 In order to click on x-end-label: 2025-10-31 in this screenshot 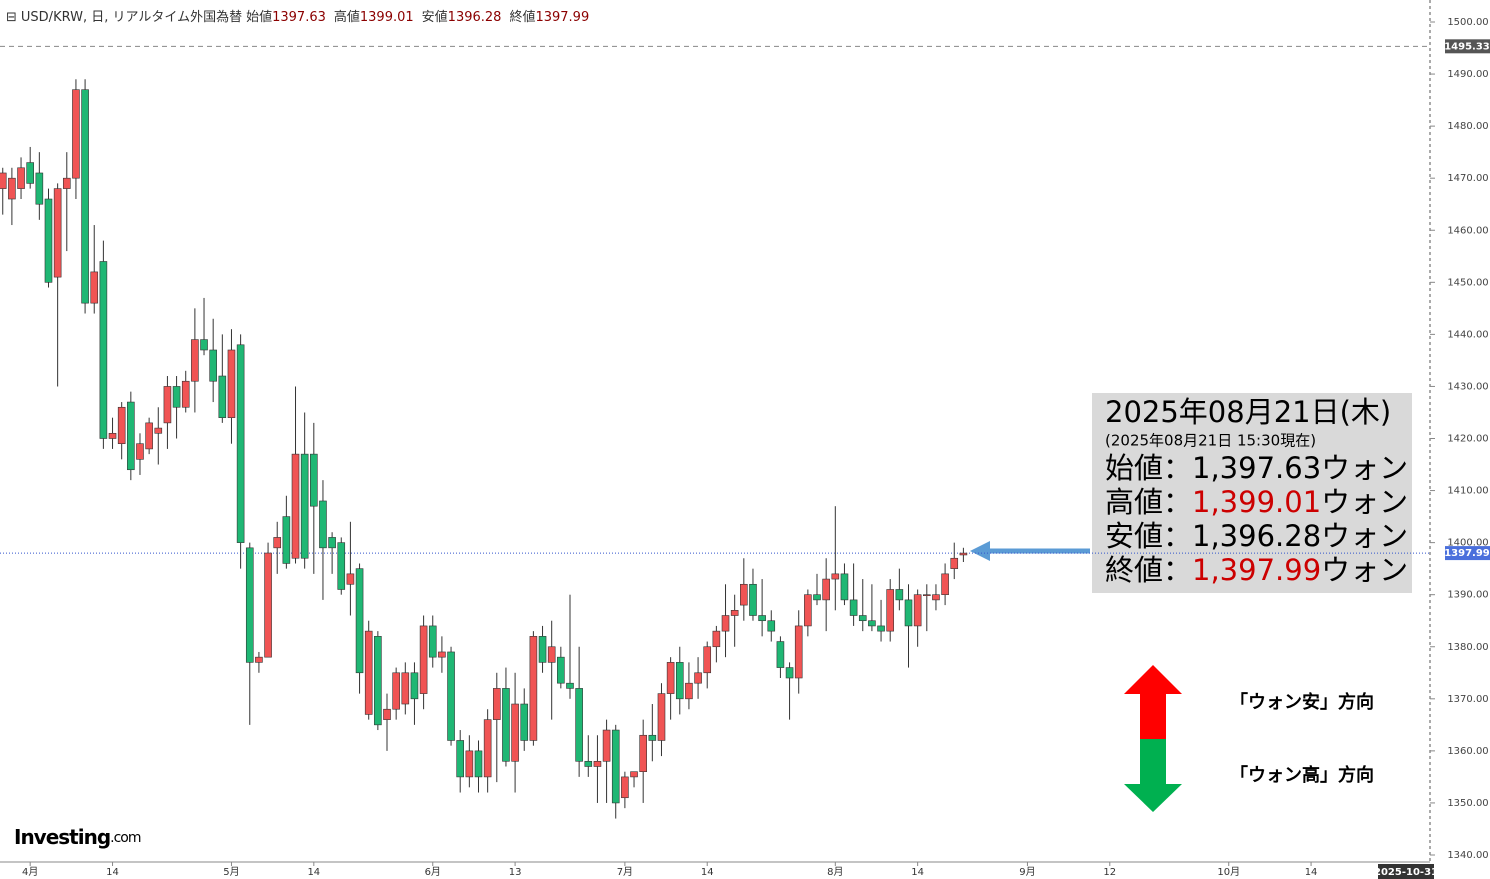, I will do `click(1406, 872)`.